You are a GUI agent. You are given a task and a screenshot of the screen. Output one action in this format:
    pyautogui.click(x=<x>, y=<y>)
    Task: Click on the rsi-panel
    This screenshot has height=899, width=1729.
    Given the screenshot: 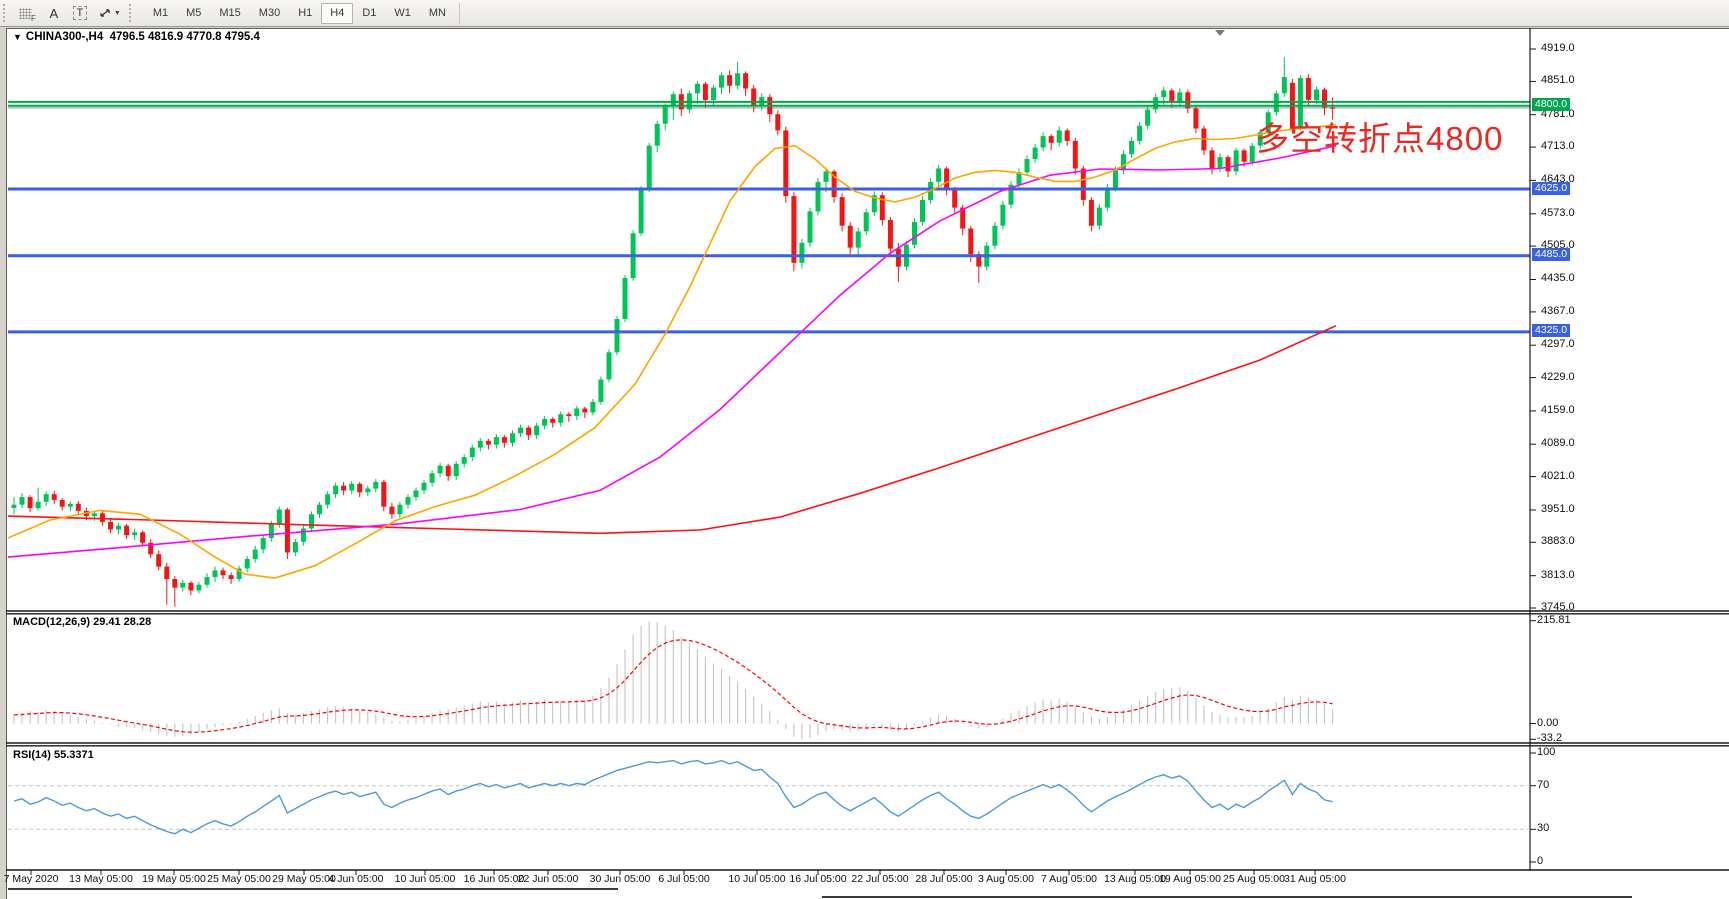 What is the action you would take?
    pyautogui.click(x=769, y=797)
    